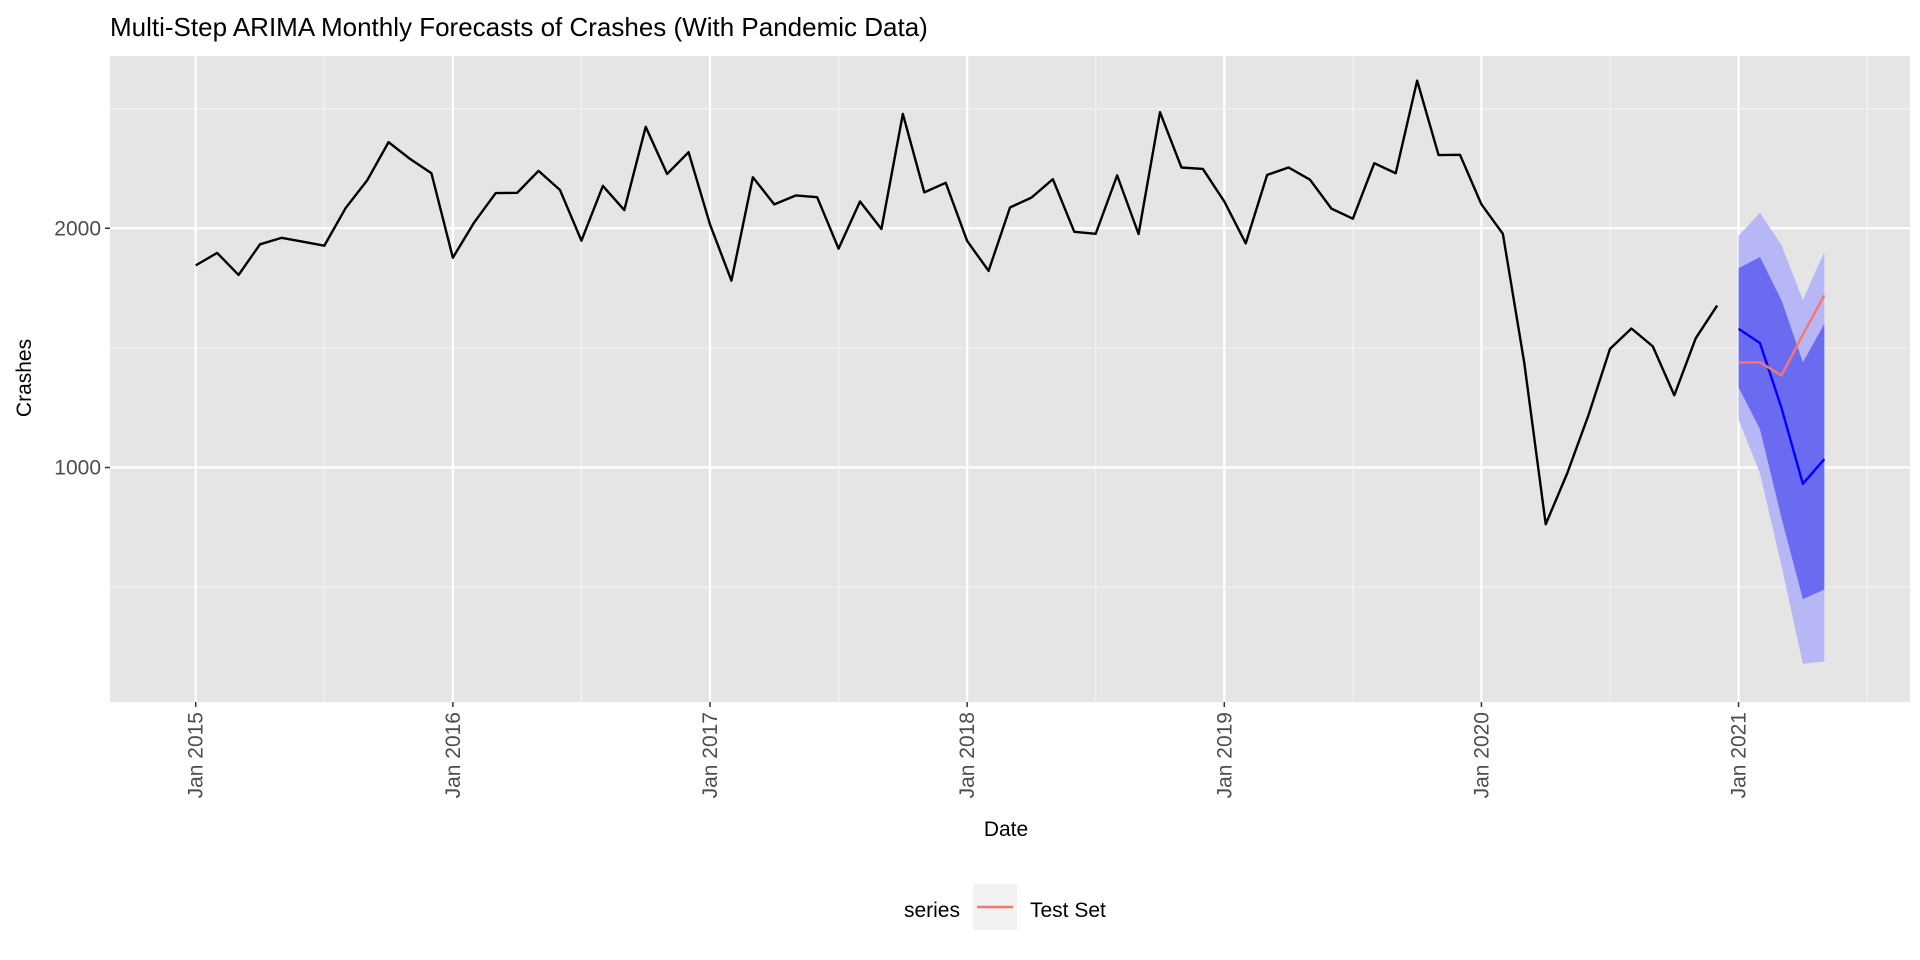  What do you see at coordinates (1781, 406) in the screenshot?
I see `series-line-forecast` at bounding box center [1781, 406].